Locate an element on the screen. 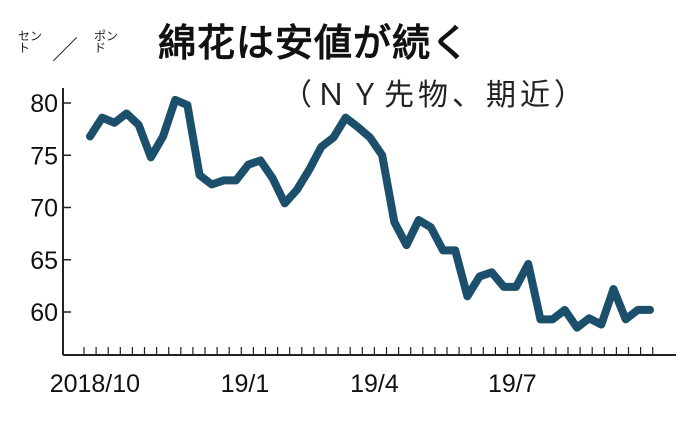  y-tick-label: 60 is located at coordinates (44, 313).